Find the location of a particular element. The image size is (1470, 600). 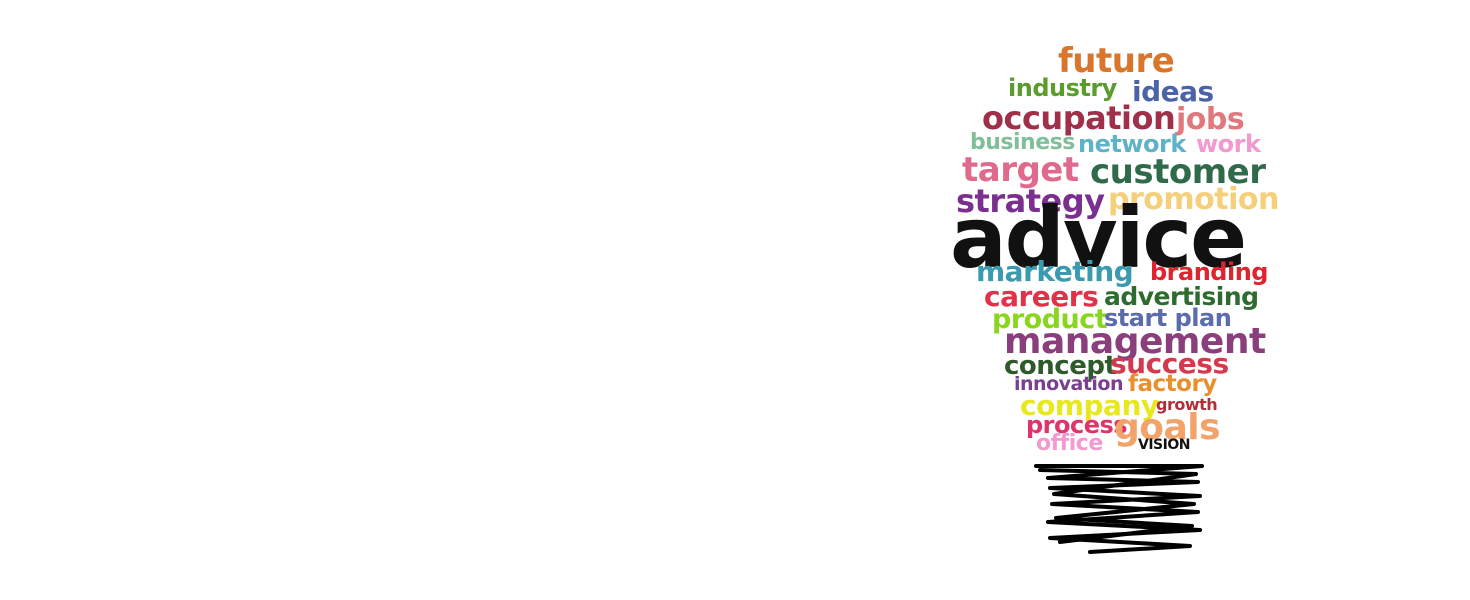

word-process: process is located at coordinates (1077, 425).